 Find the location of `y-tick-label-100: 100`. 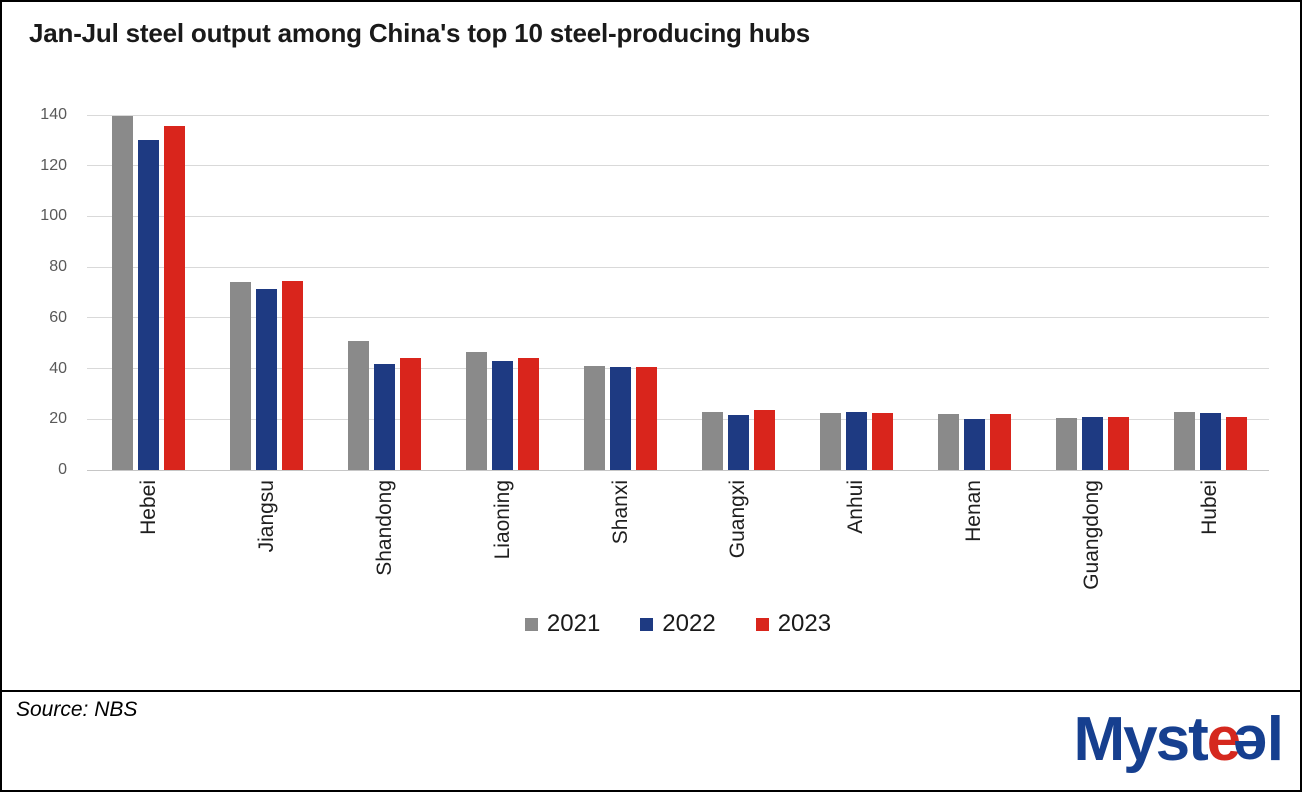

y-tick-label-100: 100 is located at coordinates (53, 216).